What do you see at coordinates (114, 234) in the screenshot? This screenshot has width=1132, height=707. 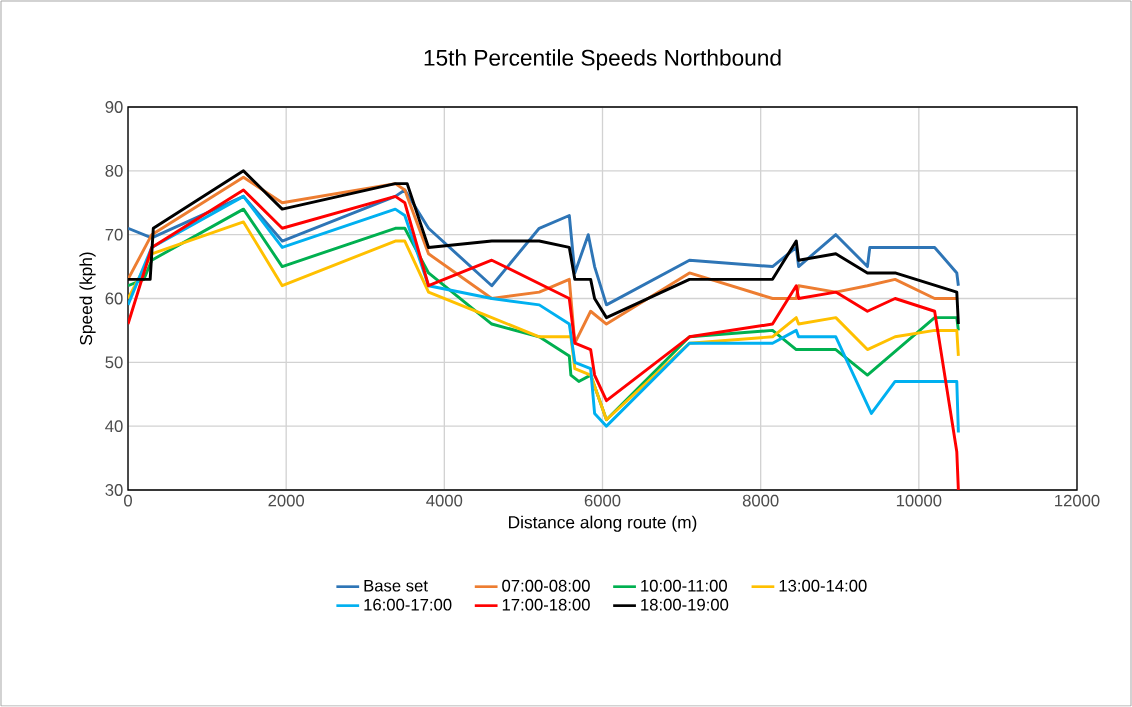 I see `y-tick-label: 70` at bounding box center [114, 234].